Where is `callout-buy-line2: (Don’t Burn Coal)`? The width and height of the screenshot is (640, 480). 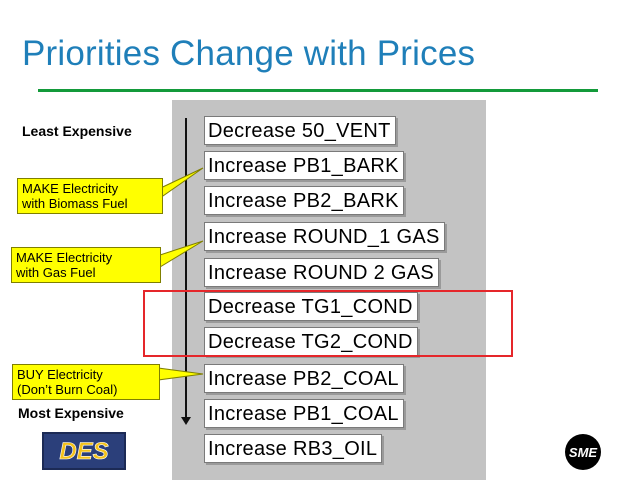 callout-buy-line2: (Don’t Burn Coal) is located at coordinates (67, 389).